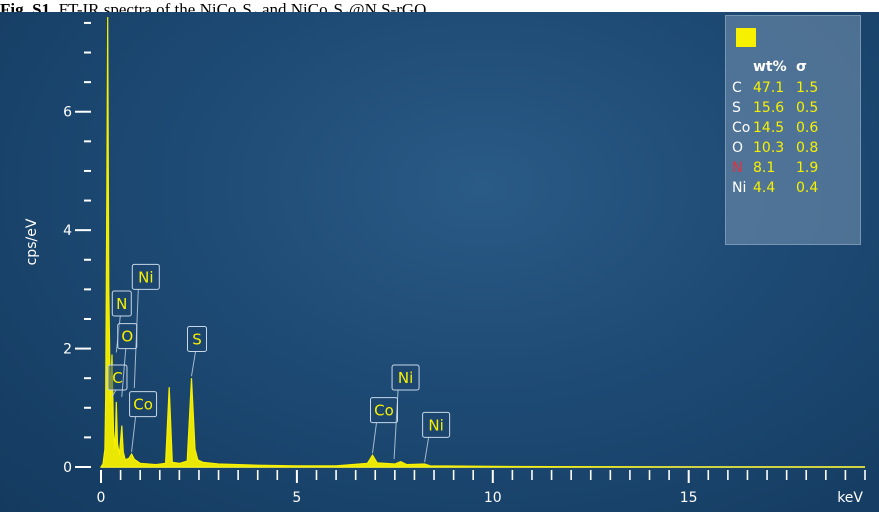 This screenshot has height=512, width=879. I want to click on legend-header-sigma: σ, so click(801, 67).